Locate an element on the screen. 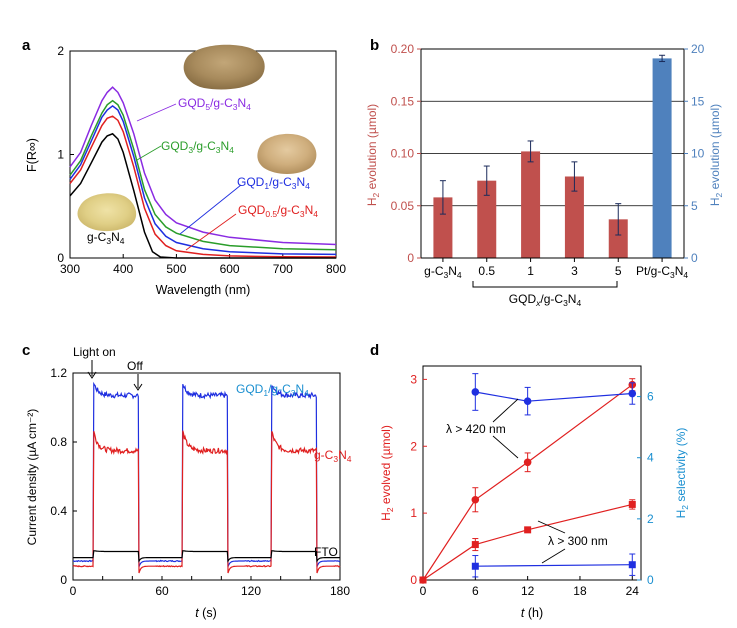  label-gqd5: GQD5/g-C3N4 is located at coordinates (214, 104).